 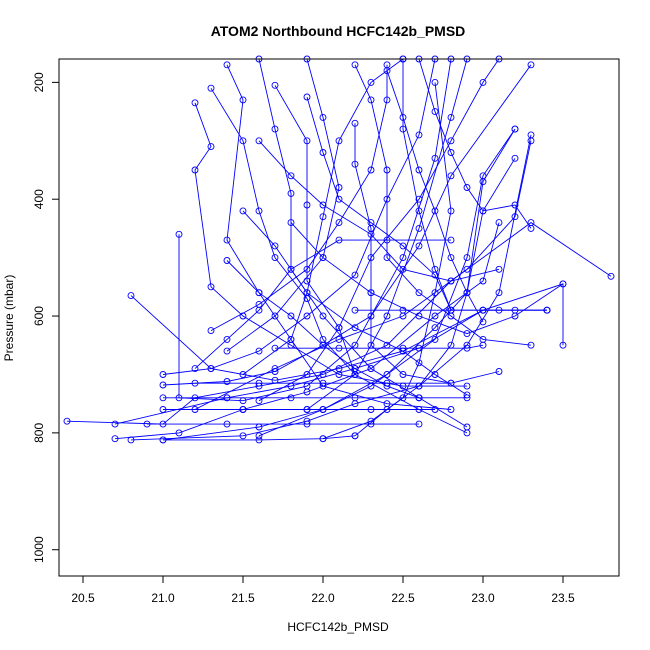 I want to click on y-axis-label: Pressure (mbar), so click(x=9, y=318).